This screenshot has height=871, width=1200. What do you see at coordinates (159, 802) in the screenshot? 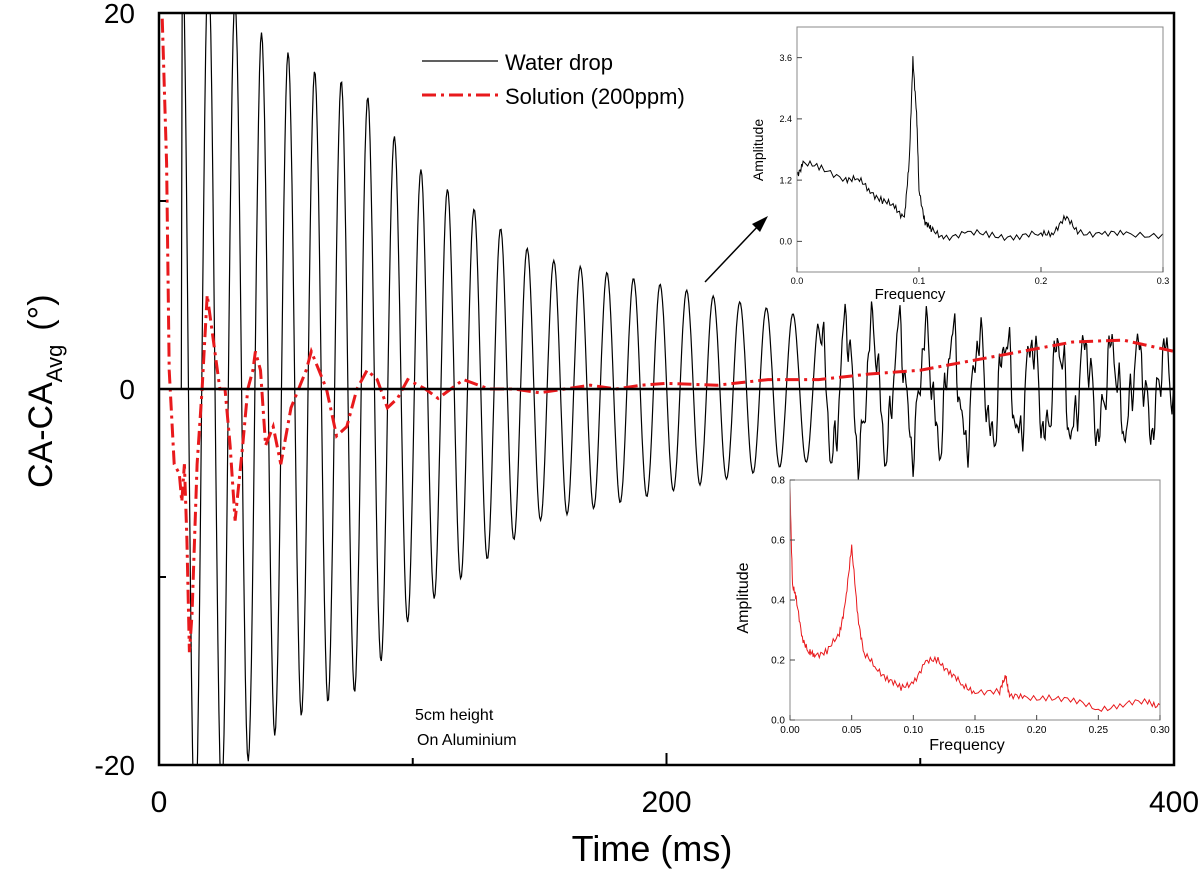
I see `x-tick-label: 0` at bounding box center [159, 802].